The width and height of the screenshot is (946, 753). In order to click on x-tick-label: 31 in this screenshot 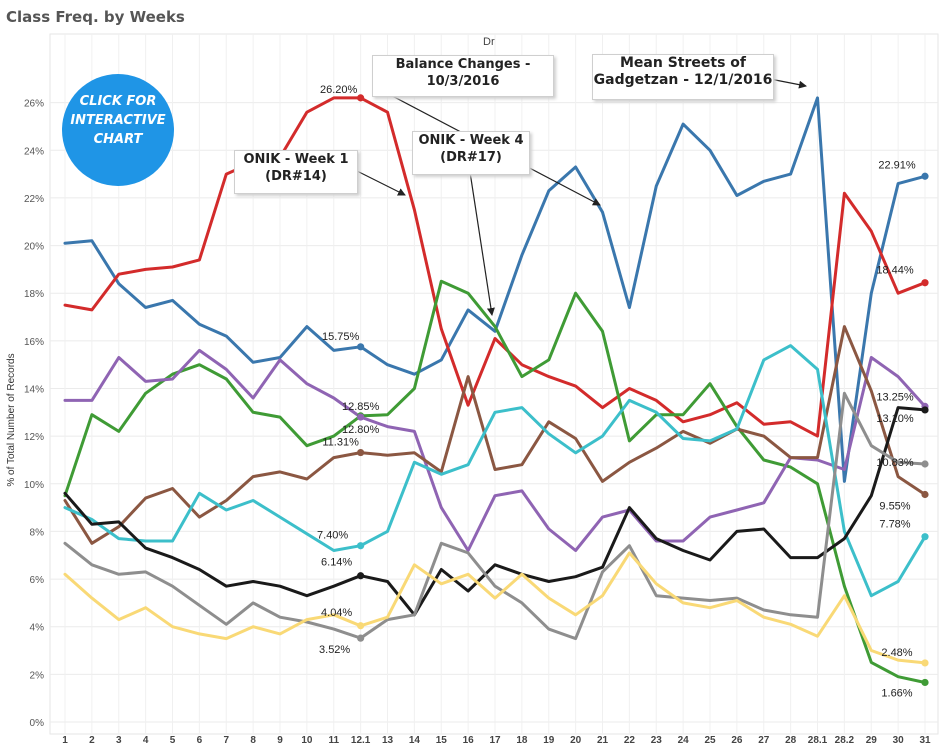, I will do `click(925, 740)`.